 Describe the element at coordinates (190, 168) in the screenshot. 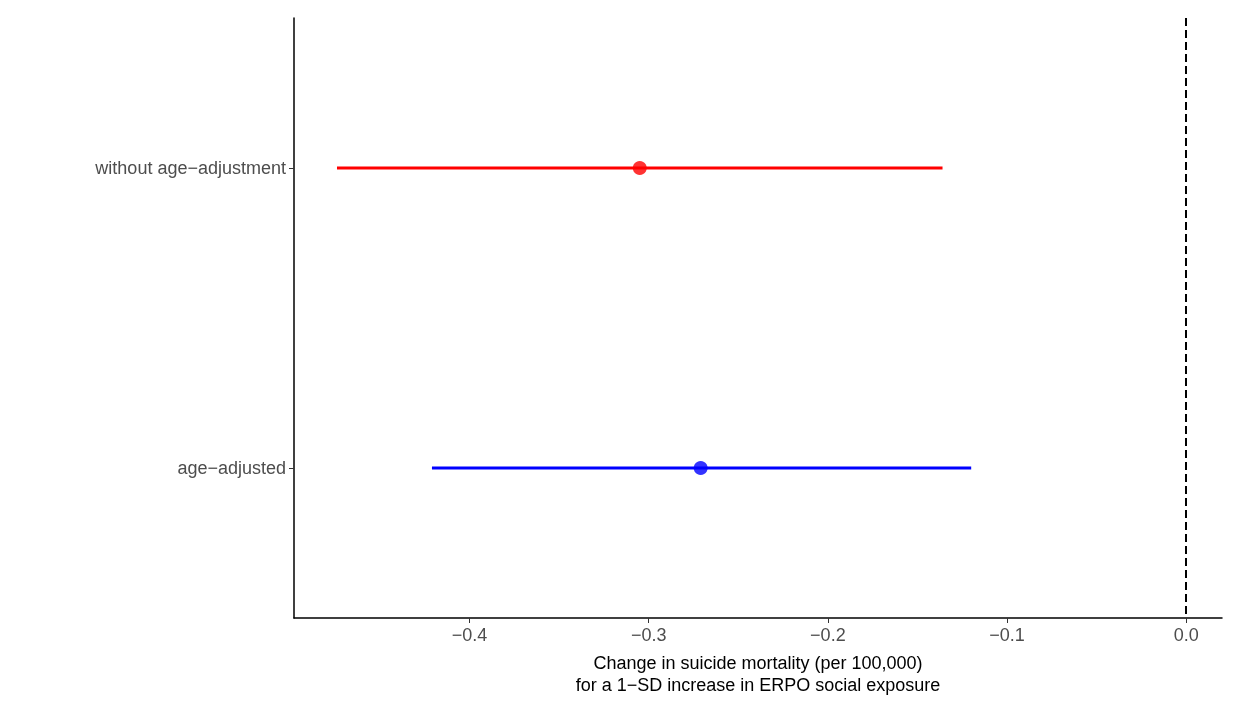

I see `y-tick-label: without age−adjustment` at that location.